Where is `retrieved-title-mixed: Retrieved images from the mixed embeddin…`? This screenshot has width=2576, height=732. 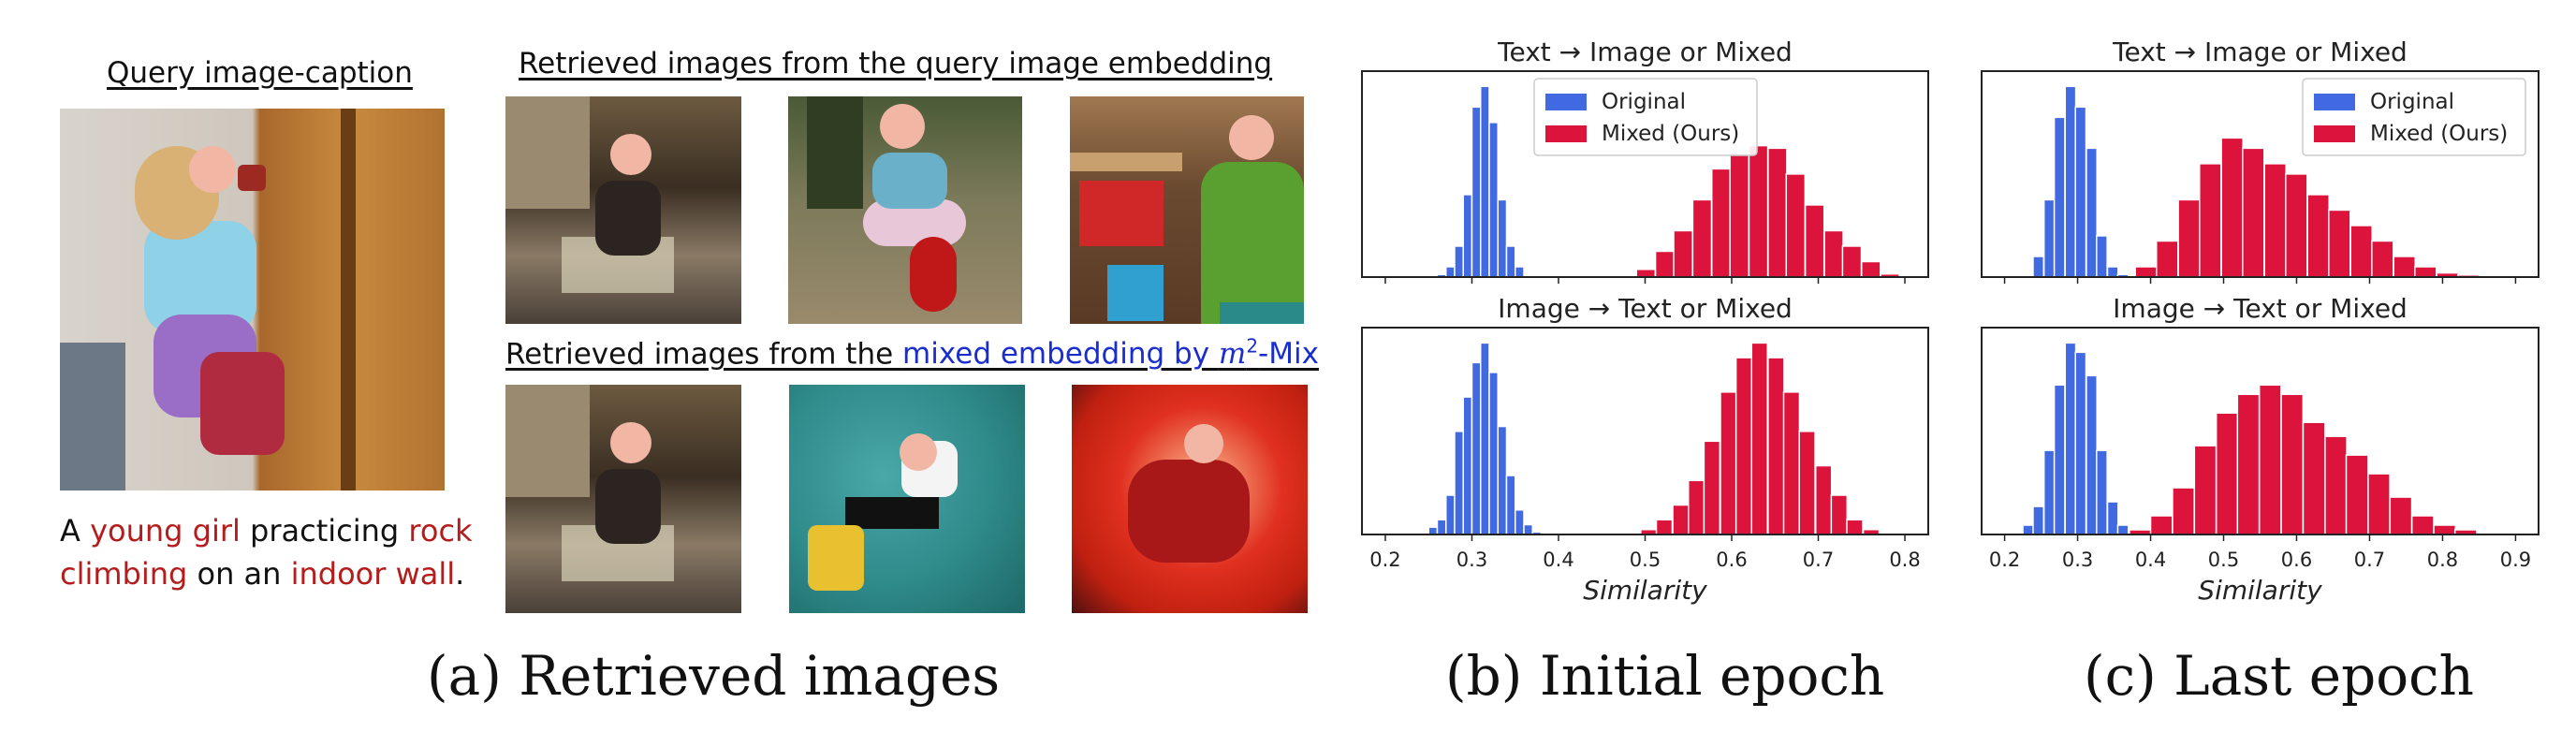 retrieved-title-mixed: Retrieved images from the mixed embeddin… is located at coordinates (912, 353).